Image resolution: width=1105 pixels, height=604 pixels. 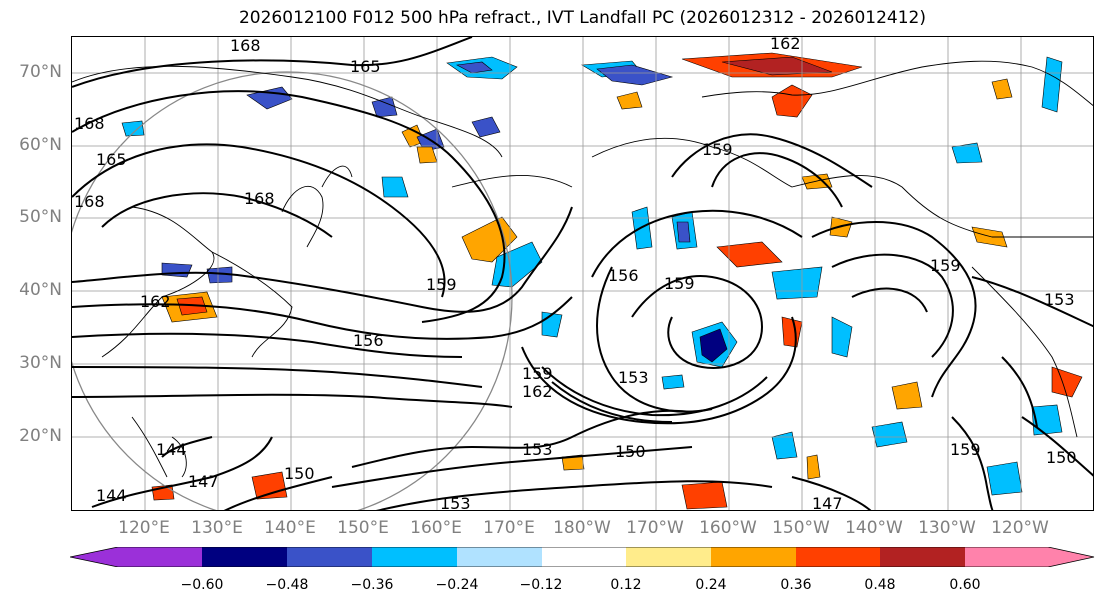 What do you see at coordinates (655, 528) in the screenshot?
I see `lon-label-170w: 170°W` at bounding box center [655, 528].